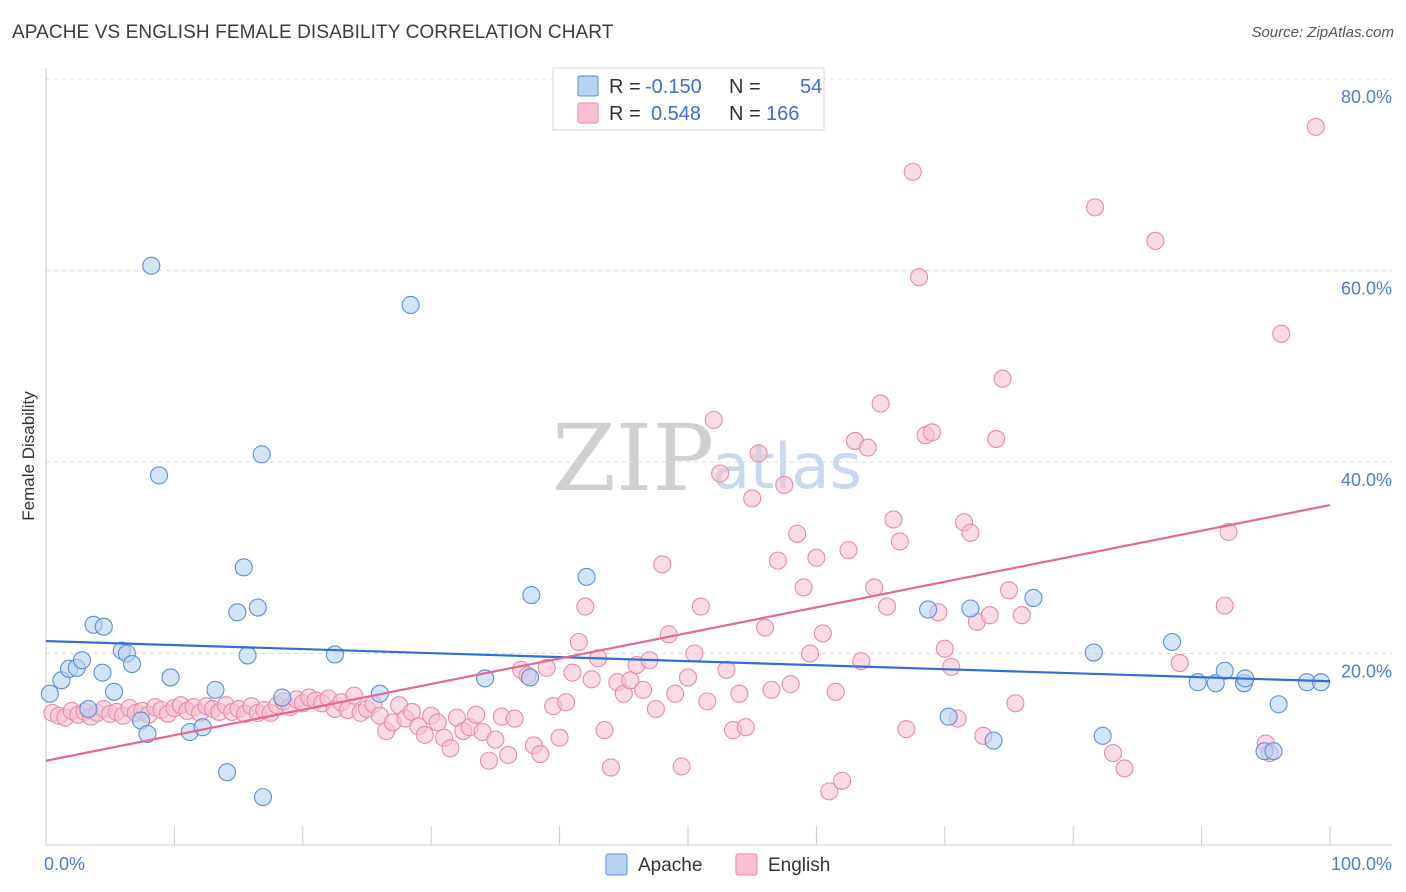 The width and height of the screenshot is (1406, 892). I want to click on legend-apache-r-value: -0.150, so click(673, 87).